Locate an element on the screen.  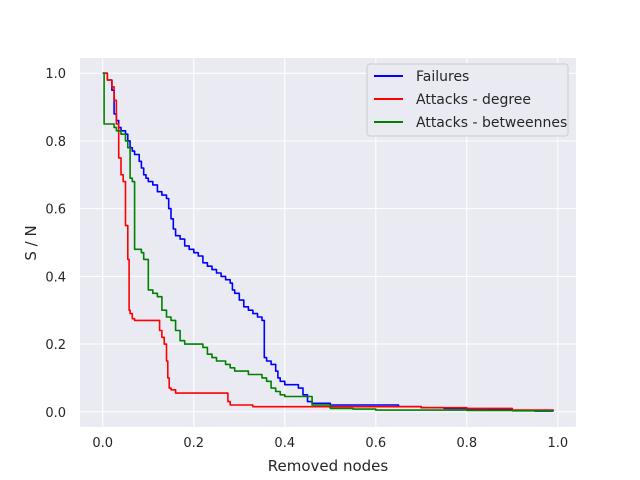
y-tick-label: 1.0 is located at coordinates (55, 74).